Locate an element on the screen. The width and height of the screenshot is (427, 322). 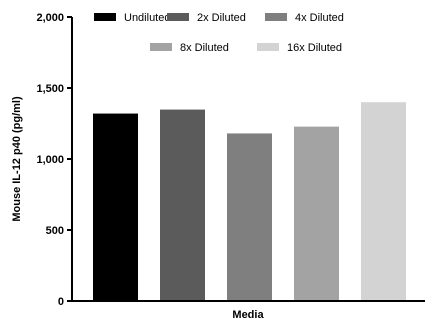
bar-undiluted is located at coordinates (115, 207).